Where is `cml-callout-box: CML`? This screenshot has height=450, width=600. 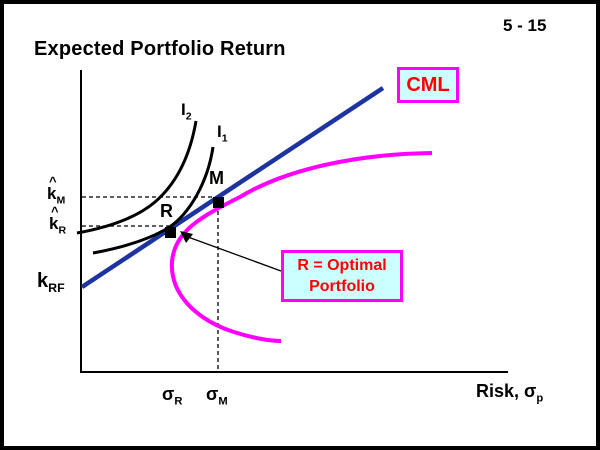 cml-callout-box: CML is located at coordinates (428, 85).